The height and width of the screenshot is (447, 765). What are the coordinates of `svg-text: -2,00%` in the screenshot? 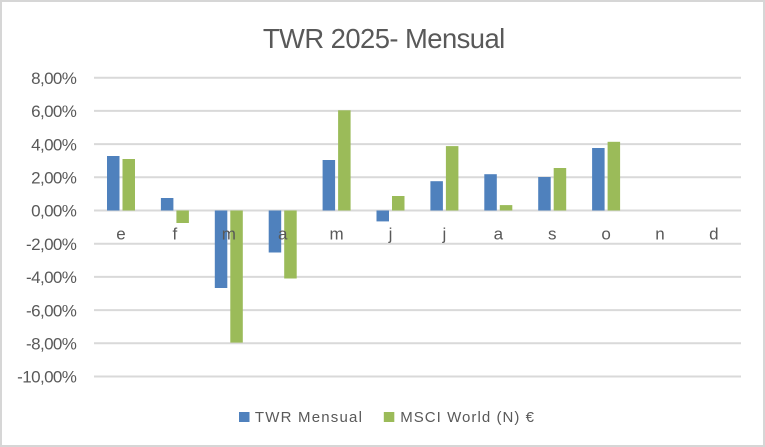 It's located at (51, 244).